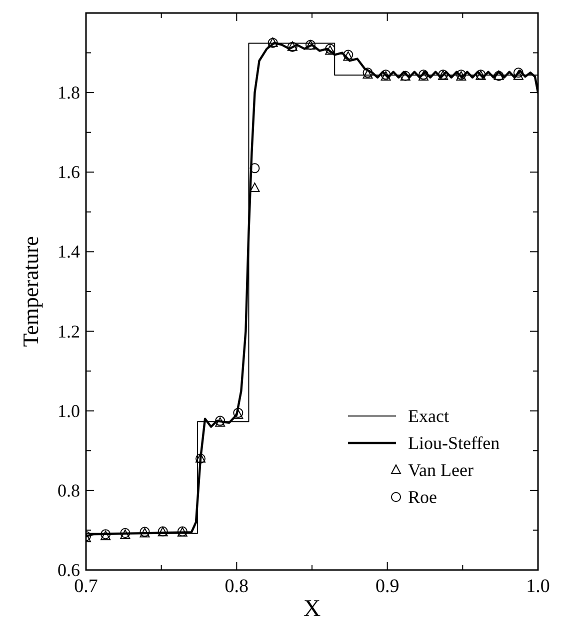 The width and height of the screenshot is (562, 625). What do you see at coordinates (69, 252) in the screenshot?
I see `y-tick-label: 1.4` at bounding box center [69, 252].